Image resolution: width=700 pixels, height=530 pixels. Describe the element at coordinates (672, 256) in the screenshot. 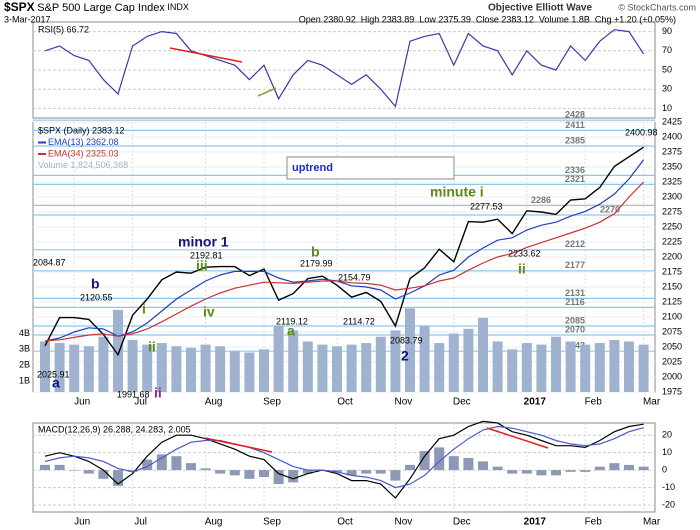

I see `y-tick-label: 2200` at that location.